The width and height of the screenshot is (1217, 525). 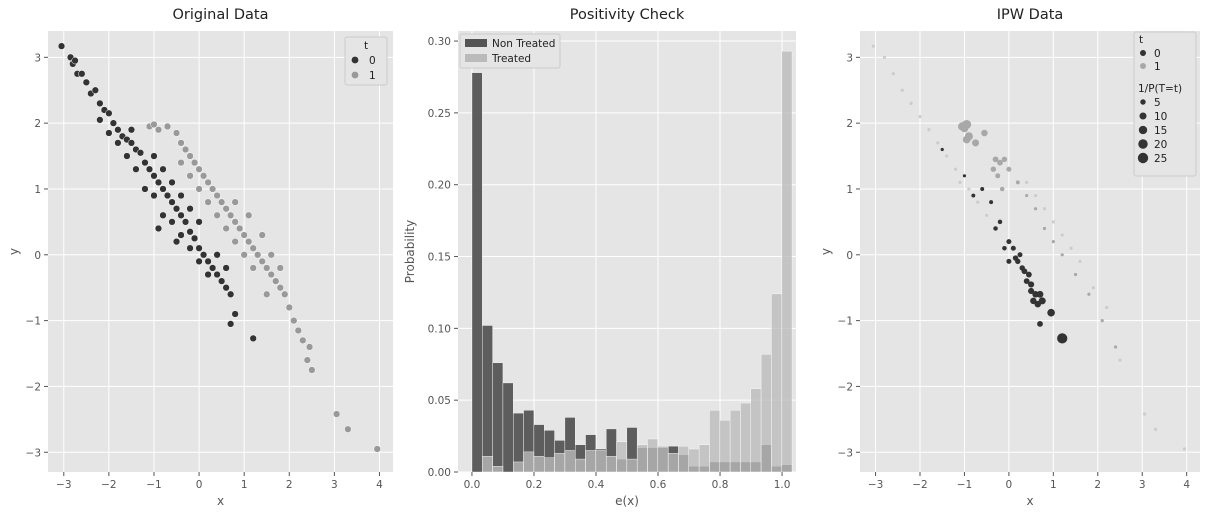 What do you see at coordinates (366, 61) in the screenshot?
I see `legend-original: t0 1` at bounding box center [366, 61].